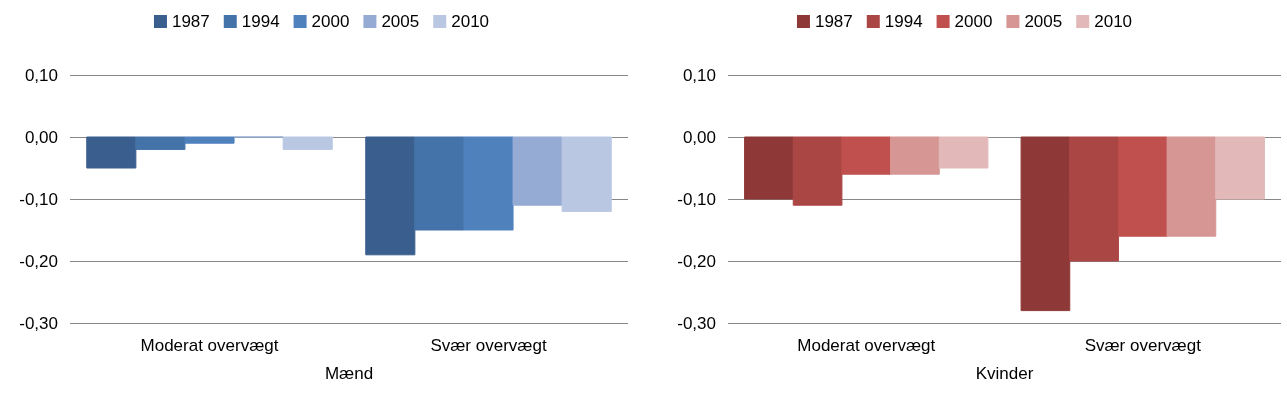  I want to click on x-axis-title: Kvinder, so click(1004, 373).